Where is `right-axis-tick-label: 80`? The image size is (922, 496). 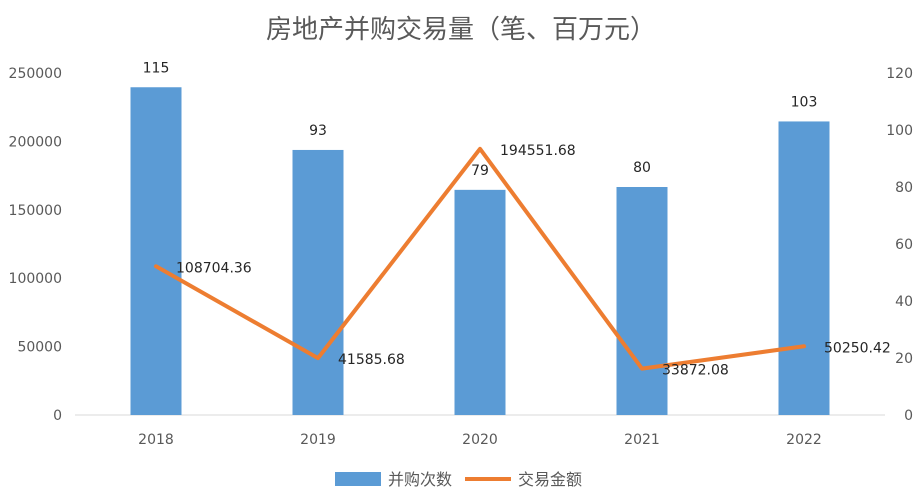 right-axis-tick-label: 80 is located at coordinates (904, 188).